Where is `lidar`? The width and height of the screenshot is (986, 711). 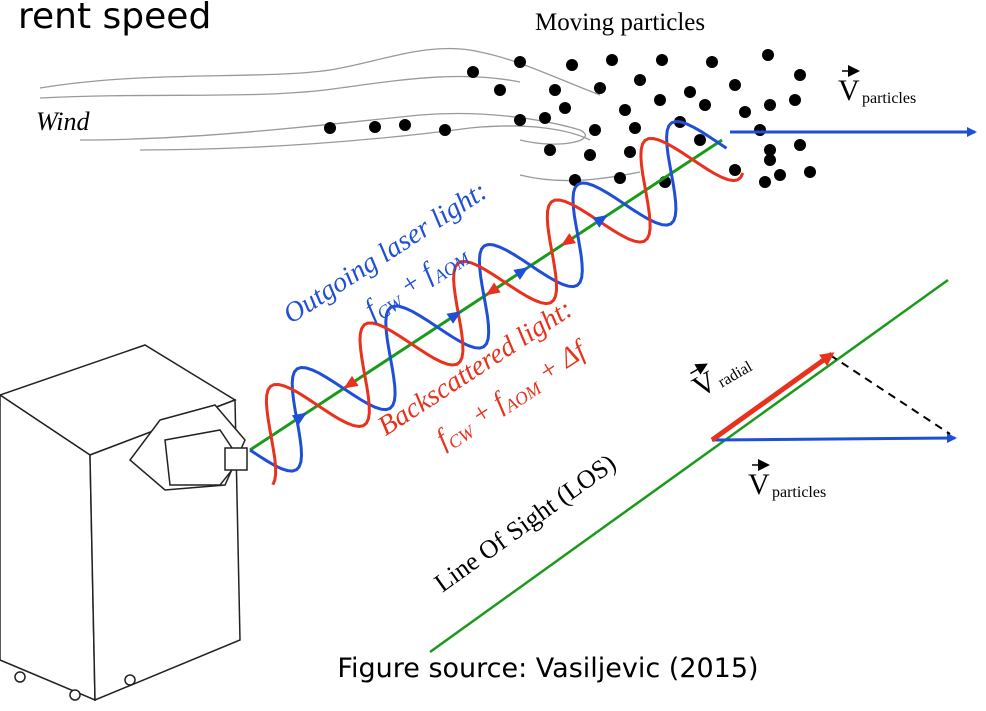
lidar is located at coordinates (124, 523).